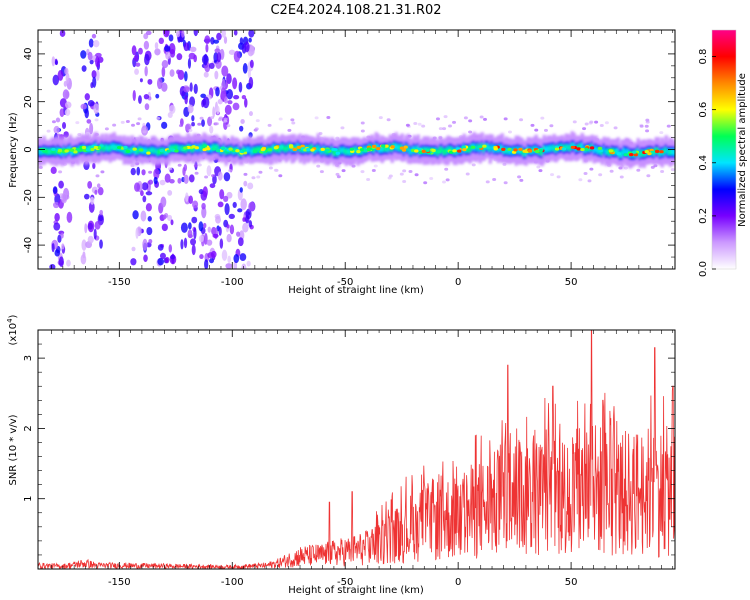 This screenshot has height=600, width=750. I want to click on y-tick-label: 3, so click(28, 358).